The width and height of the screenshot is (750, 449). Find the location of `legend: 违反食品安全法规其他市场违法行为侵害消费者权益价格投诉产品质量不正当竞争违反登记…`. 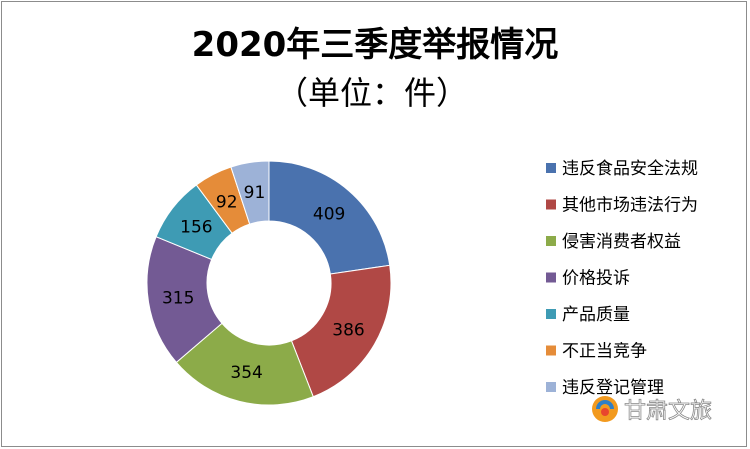

legend: 违反食品安全法规其他市场违法行为侵害消费者权益价格投诉产品质量不正当竞争违反登记… is located at coordinates (622, 278).